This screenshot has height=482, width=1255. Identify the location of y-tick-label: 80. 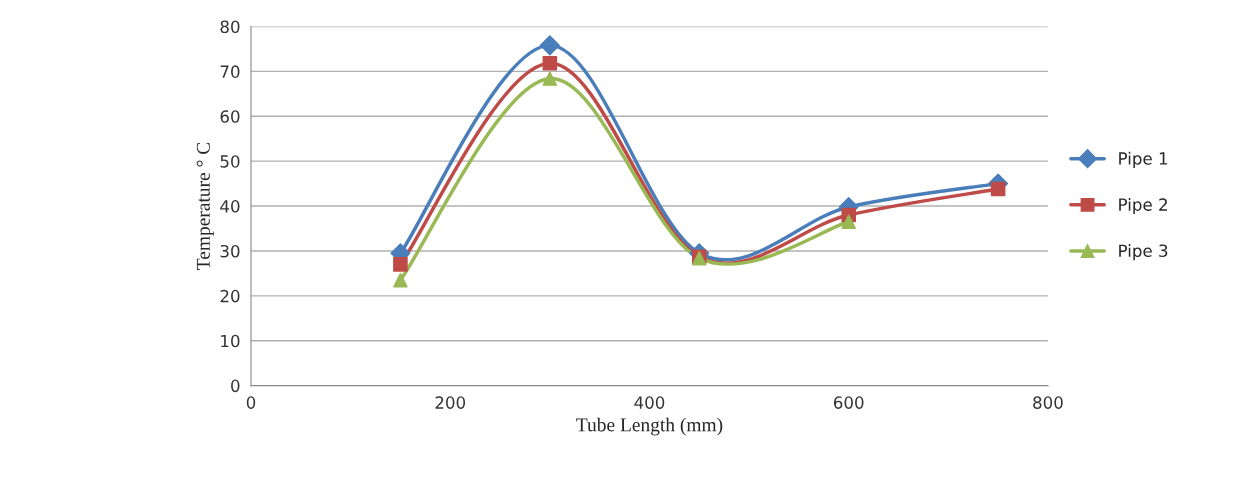
(230, 27).